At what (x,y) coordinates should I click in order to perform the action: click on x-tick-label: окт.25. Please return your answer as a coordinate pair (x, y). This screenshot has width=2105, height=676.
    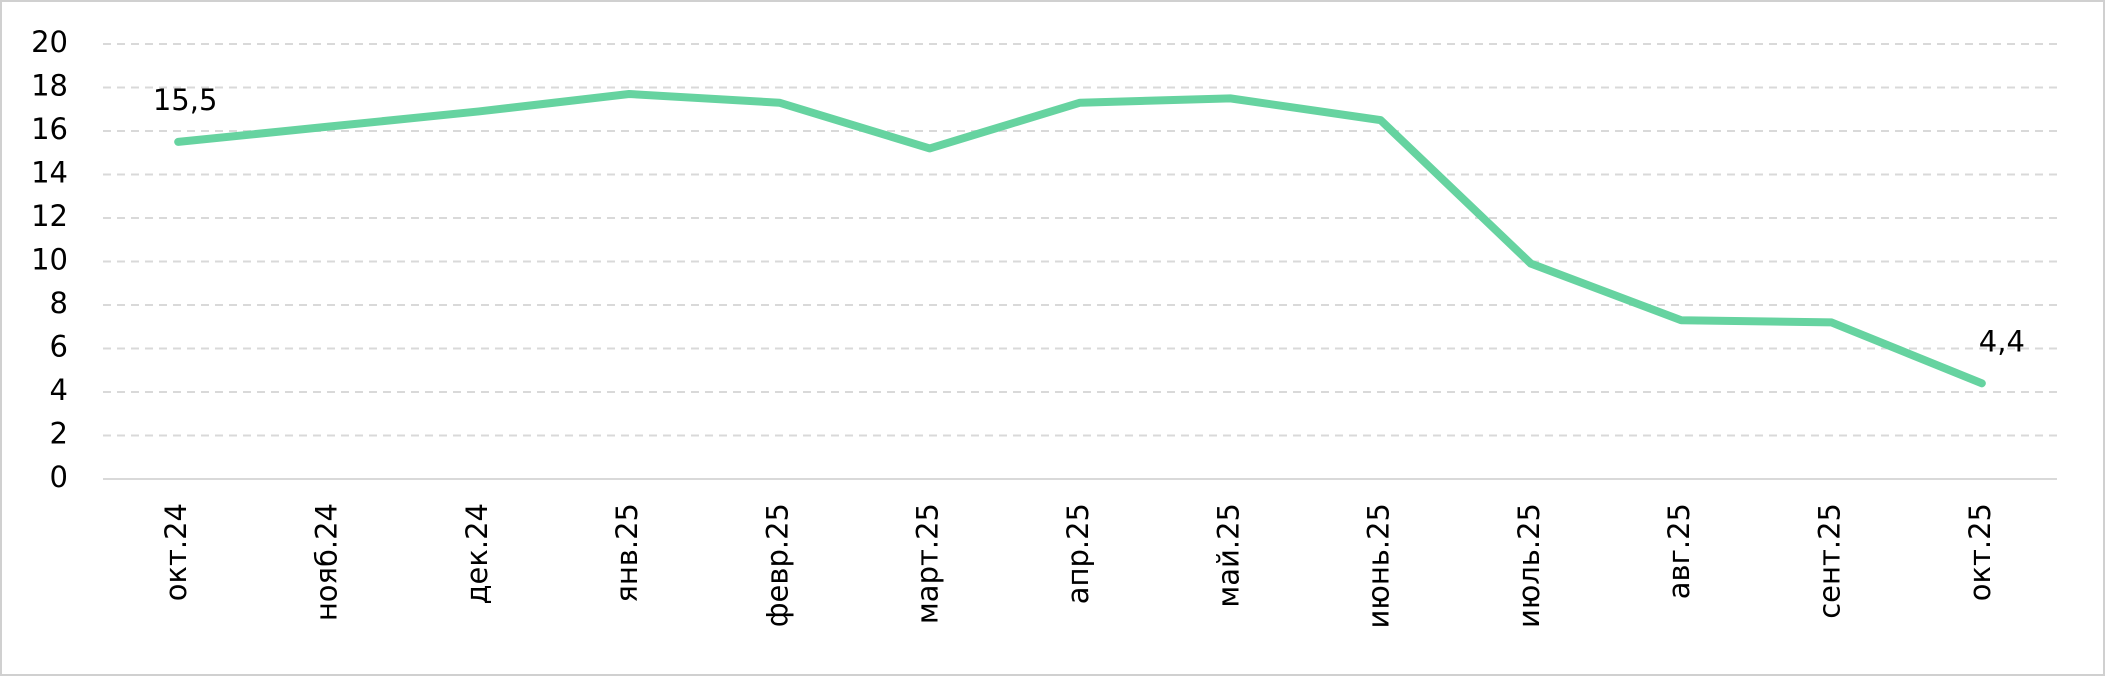
    Looking at the image, I should click on (1980, 552).